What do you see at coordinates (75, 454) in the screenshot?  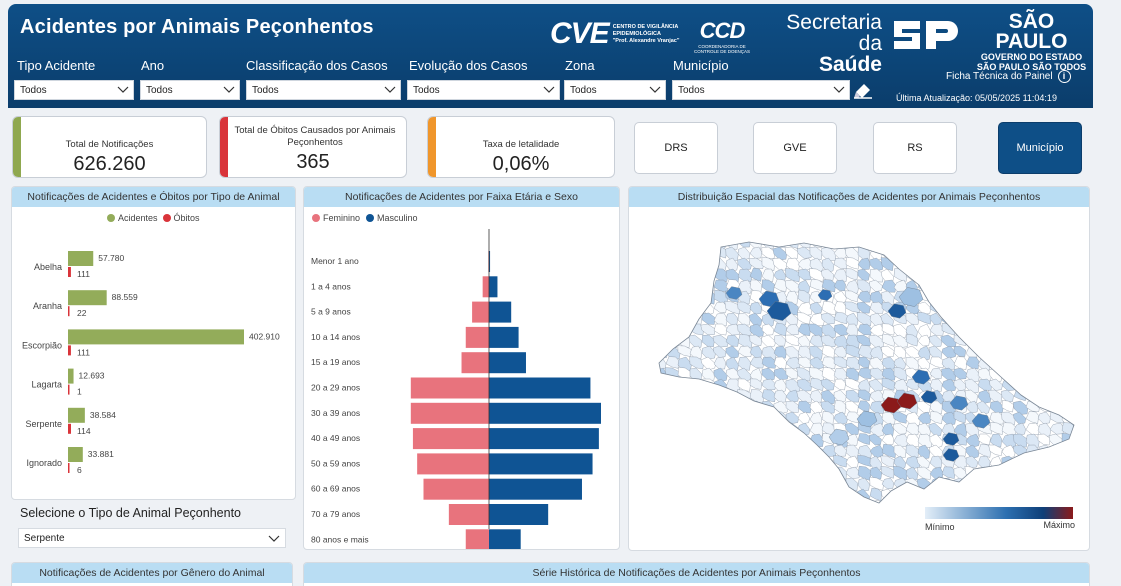 I see `bar-acidentes` at bounding box center [75, 454].